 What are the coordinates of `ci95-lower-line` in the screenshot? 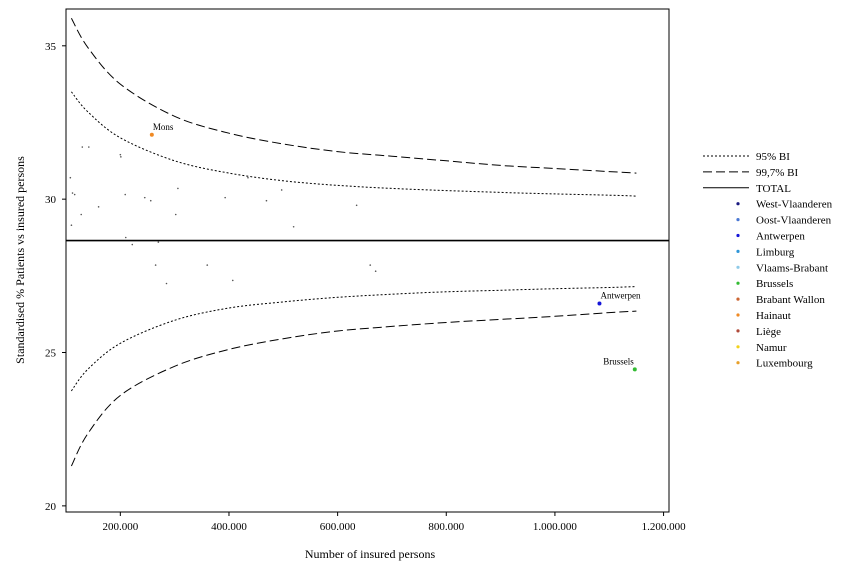 It's located at (353, 339).